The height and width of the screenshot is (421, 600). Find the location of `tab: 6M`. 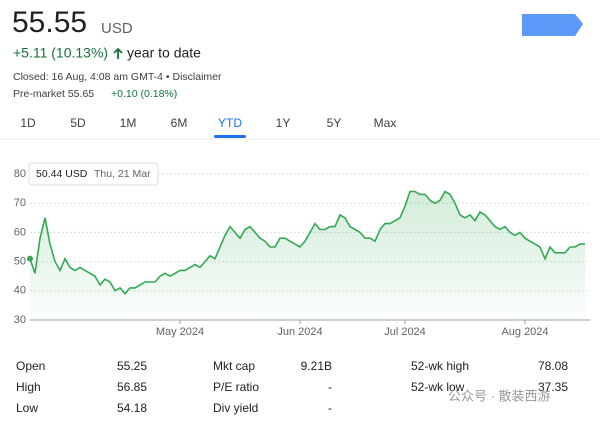

tab: 6M is located at coordinates (179, 123).